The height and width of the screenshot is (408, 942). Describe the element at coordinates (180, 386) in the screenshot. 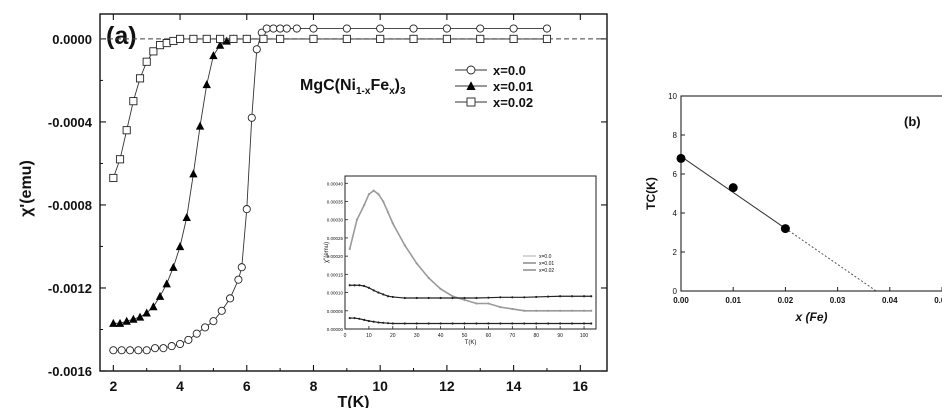

I see `panel-a-x-tick-label: 4` at that location.